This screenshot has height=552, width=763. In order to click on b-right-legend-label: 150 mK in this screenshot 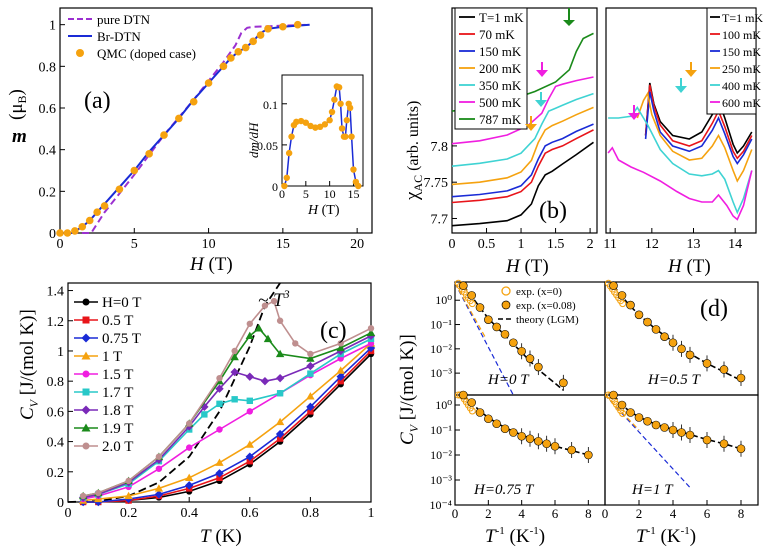, I will do `click(741, 52)`.